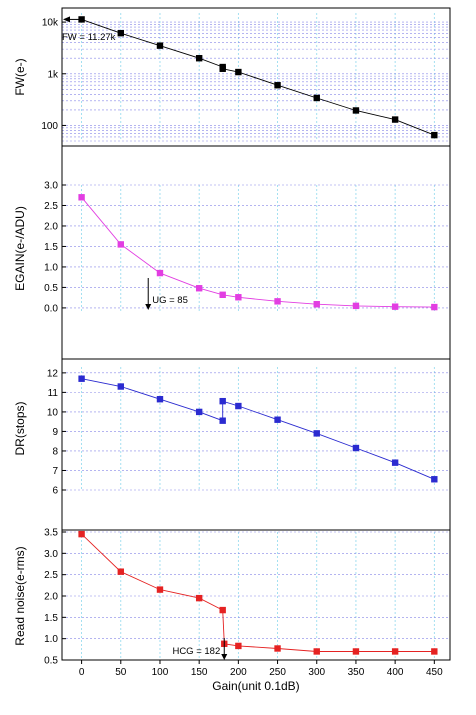  Describe the element at coordinates (170, 300) in the screenshot. I see `annotation-label: UG = 85` at that location.